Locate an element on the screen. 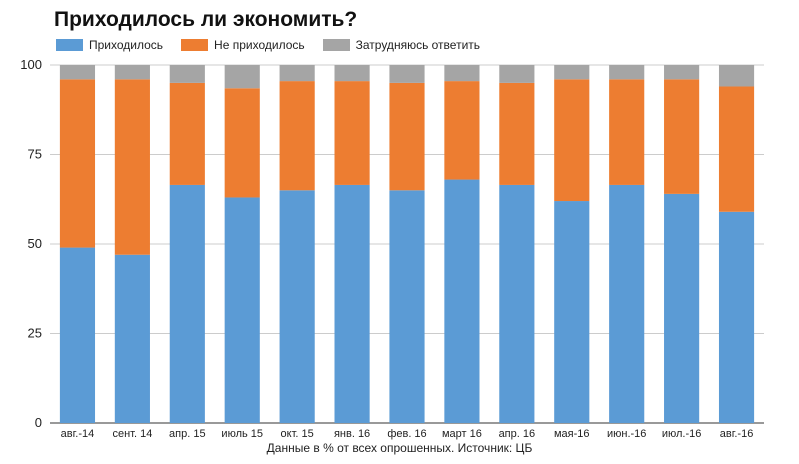 Image resolution: width=799 pixels, height=464 pixels. legend-item-prihodilos: Приходилось is located at coordinates (109, 45).